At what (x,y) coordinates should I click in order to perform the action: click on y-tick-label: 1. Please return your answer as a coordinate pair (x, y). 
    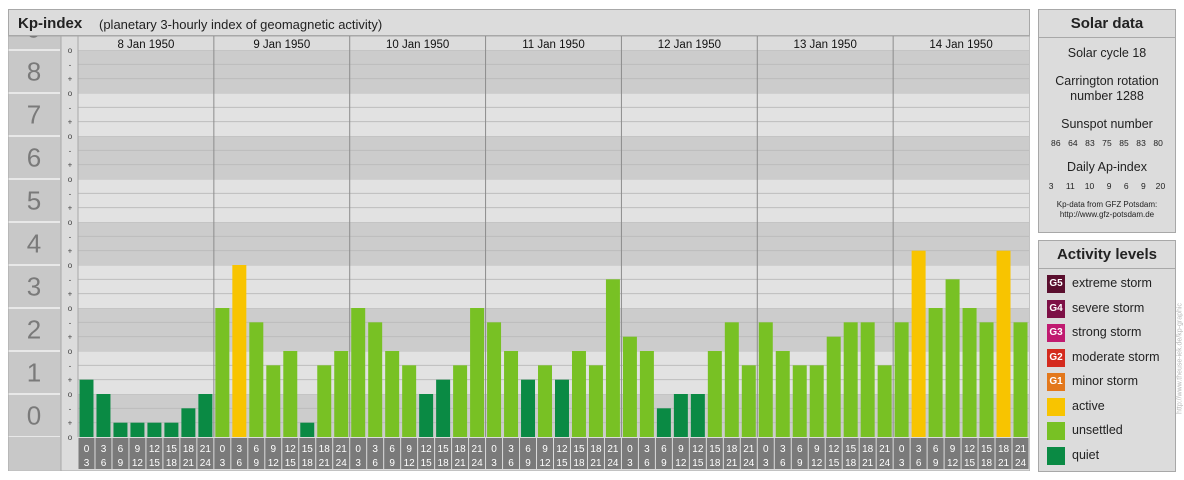
    Looking at the image, I should click on (34, 373).